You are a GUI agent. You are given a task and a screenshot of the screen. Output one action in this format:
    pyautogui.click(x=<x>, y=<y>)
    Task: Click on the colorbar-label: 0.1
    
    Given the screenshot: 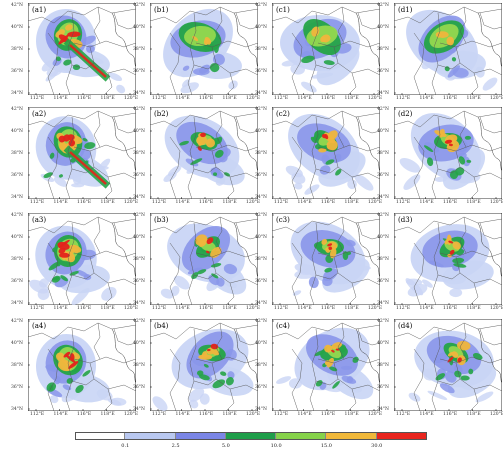 What is the action you would take?
    pyautogui.click(x=125, y=446)
    